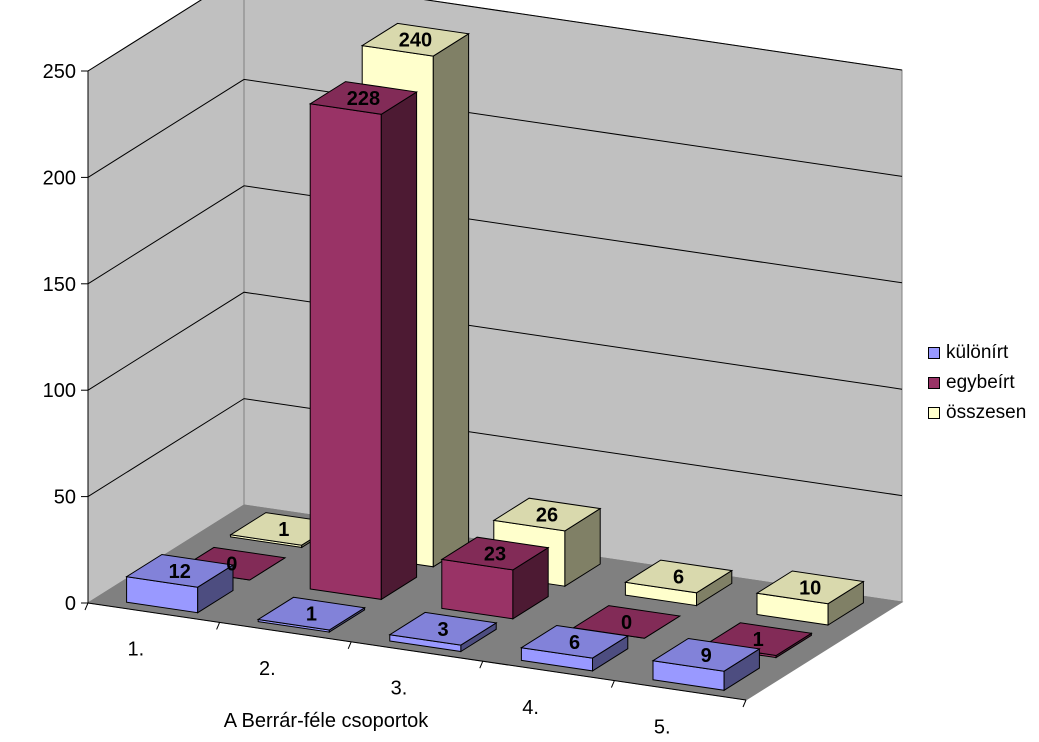  I want to click on legend-item-osszesen: összesen, so click(981, 413).